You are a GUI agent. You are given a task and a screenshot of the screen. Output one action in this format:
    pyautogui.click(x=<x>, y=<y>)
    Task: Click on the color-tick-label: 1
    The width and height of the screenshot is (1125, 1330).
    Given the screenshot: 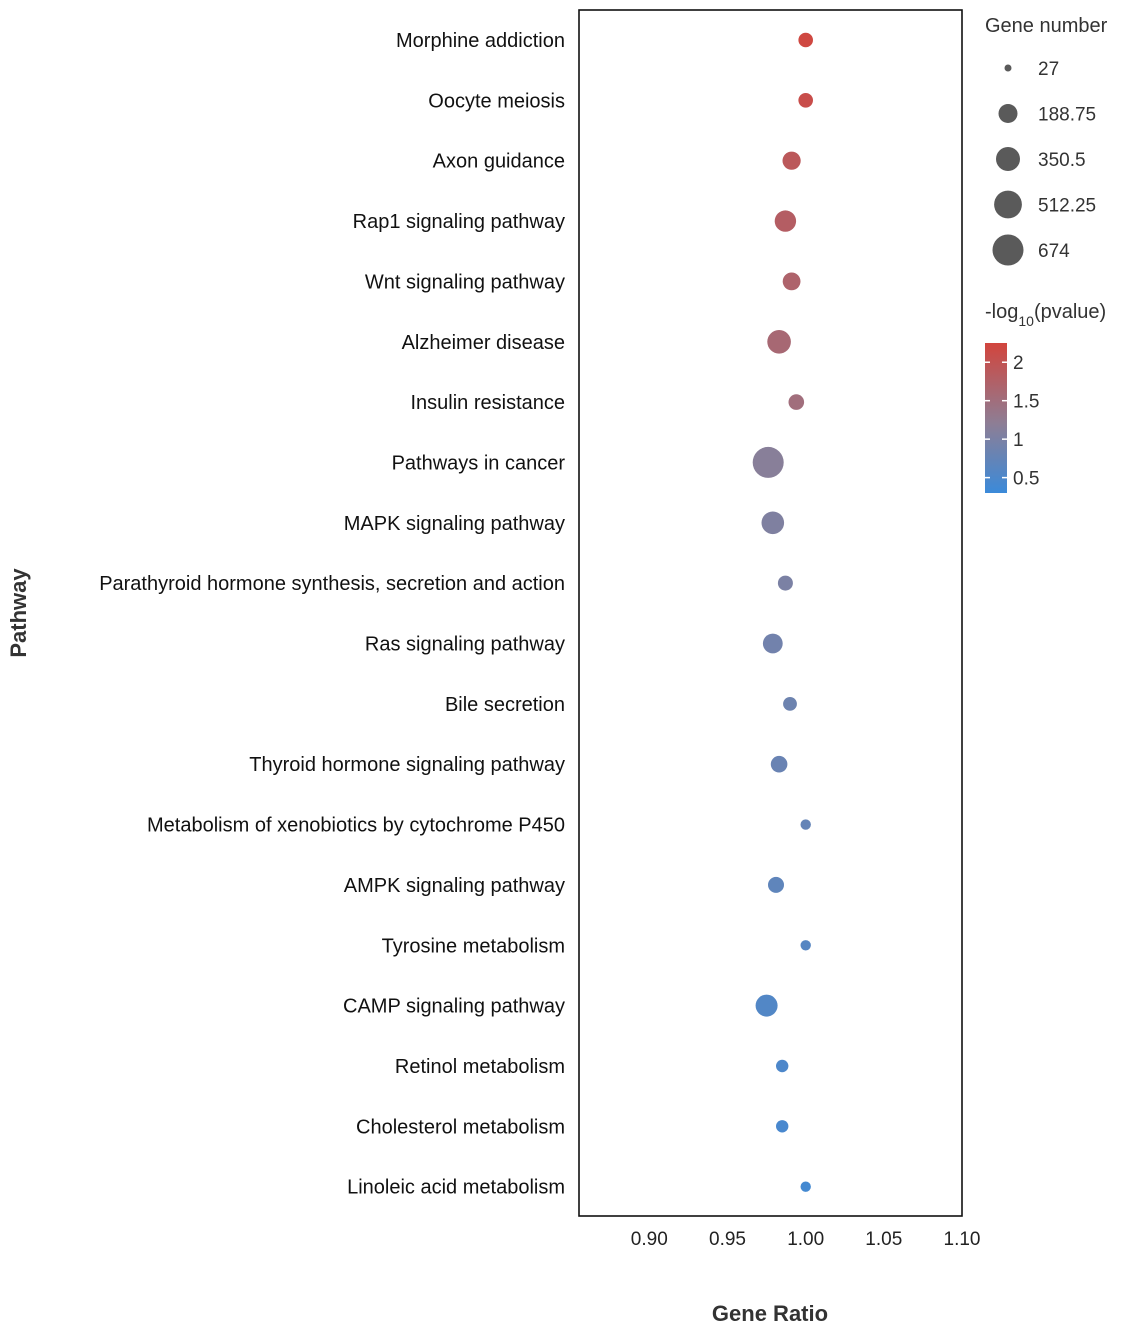 What is the action you would take?
    pyautogui.click(x=1018, y=440)
    